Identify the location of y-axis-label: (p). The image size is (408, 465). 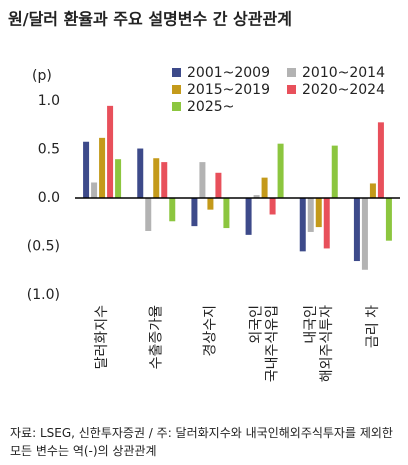
(42, 76).